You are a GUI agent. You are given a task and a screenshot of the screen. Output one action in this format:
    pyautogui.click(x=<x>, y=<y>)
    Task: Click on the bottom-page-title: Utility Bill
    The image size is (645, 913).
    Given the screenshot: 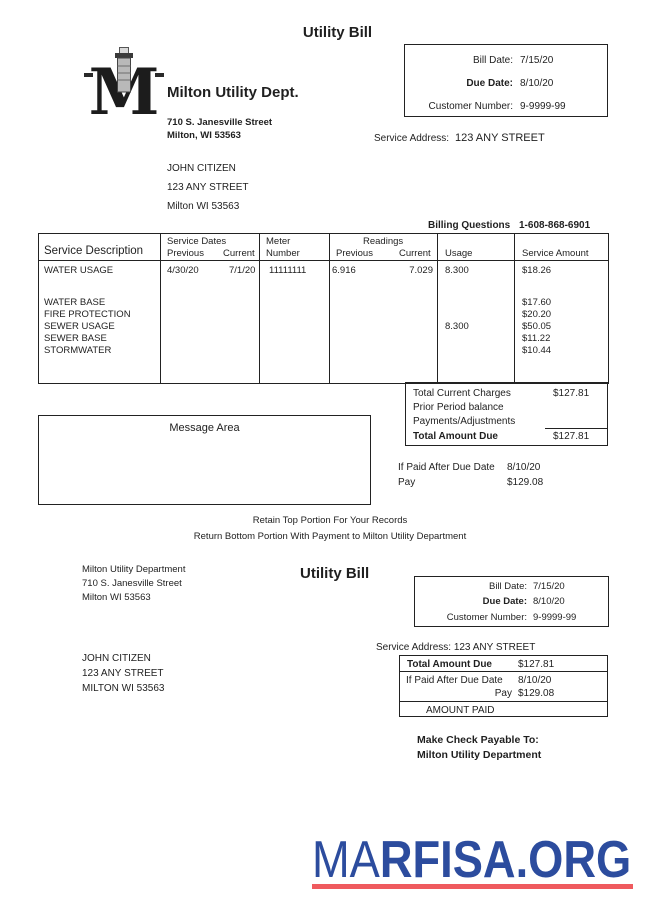 What is the action you would take?
    pyautogui.click(x=335, y=573)
    